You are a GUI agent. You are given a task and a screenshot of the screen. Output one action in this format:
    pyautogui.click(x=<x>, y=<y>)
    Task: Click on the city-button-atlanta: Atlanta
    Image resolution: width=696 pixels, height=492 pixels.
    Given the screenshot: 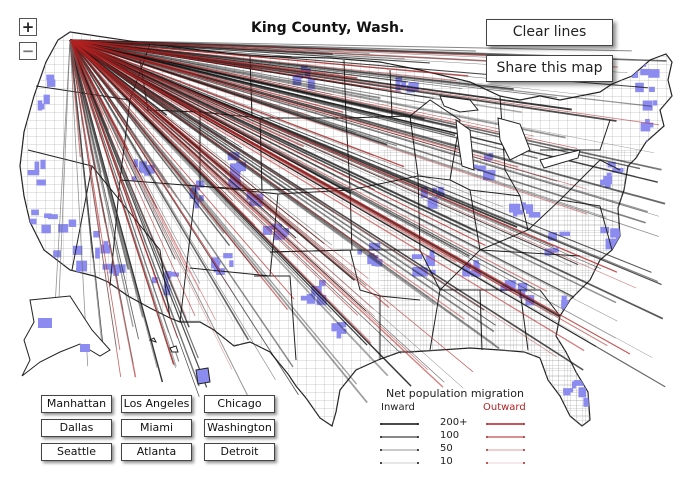 What is the action you would take?
    pyautogui.click(x=156, y=452)
    